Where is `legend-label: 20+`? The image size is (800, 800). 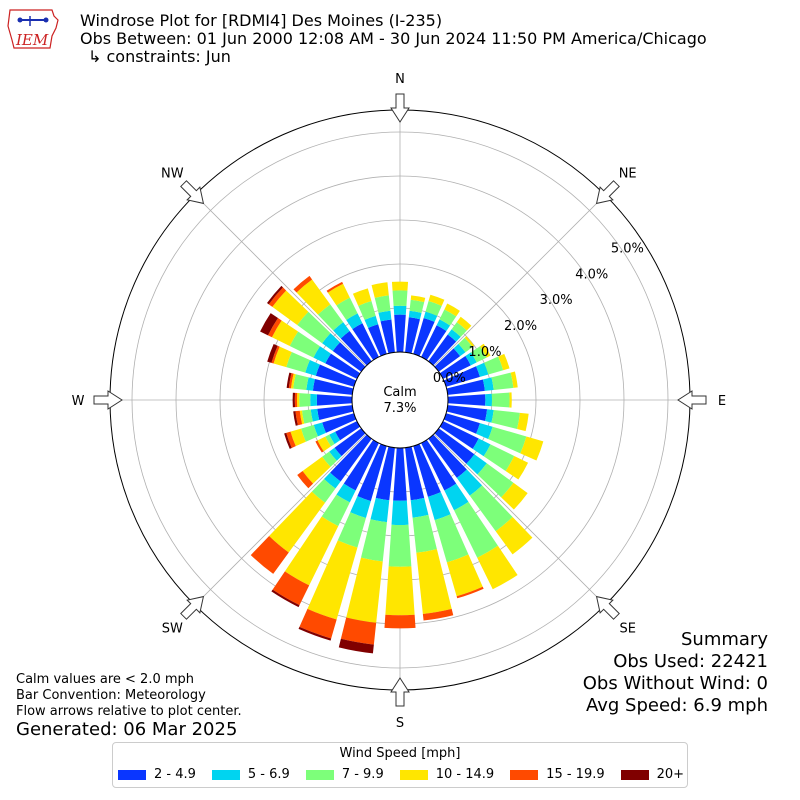 legend-label: 20+ is located at coordinates (670, 774).